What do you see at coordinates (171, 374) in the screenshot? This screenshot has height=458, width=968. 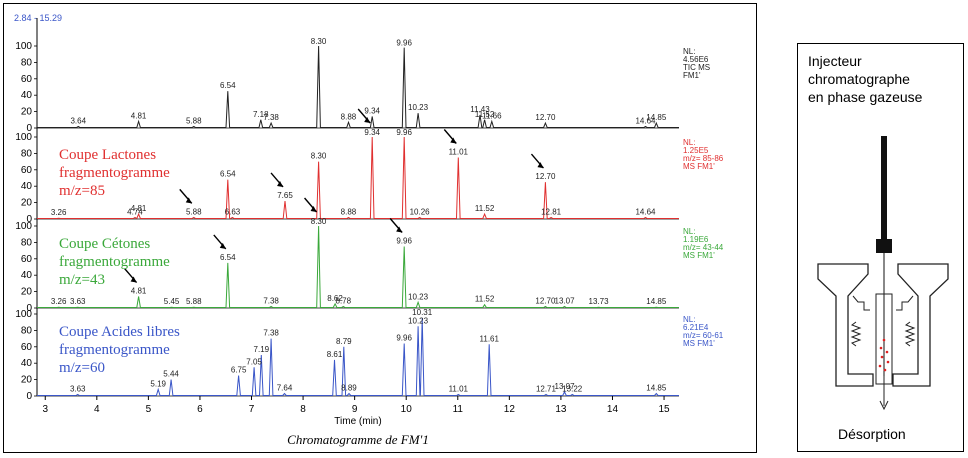 I see `peak-label: 5.44` at bounding box center [171, 374].